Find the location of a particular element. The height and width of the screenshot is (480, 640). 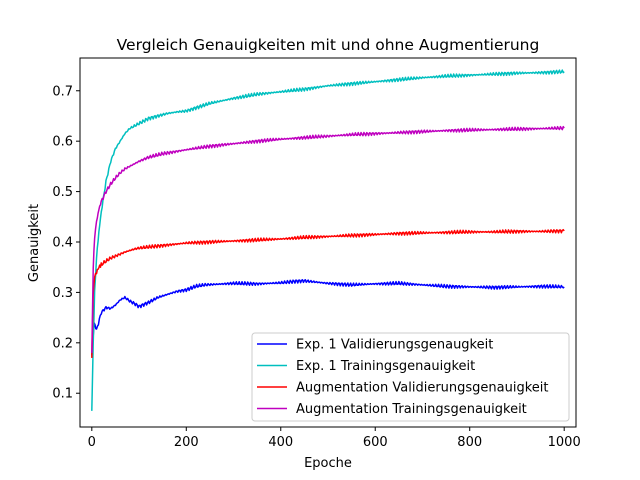

y-tick-label: 0.4 is located at coordinates (62, 242).